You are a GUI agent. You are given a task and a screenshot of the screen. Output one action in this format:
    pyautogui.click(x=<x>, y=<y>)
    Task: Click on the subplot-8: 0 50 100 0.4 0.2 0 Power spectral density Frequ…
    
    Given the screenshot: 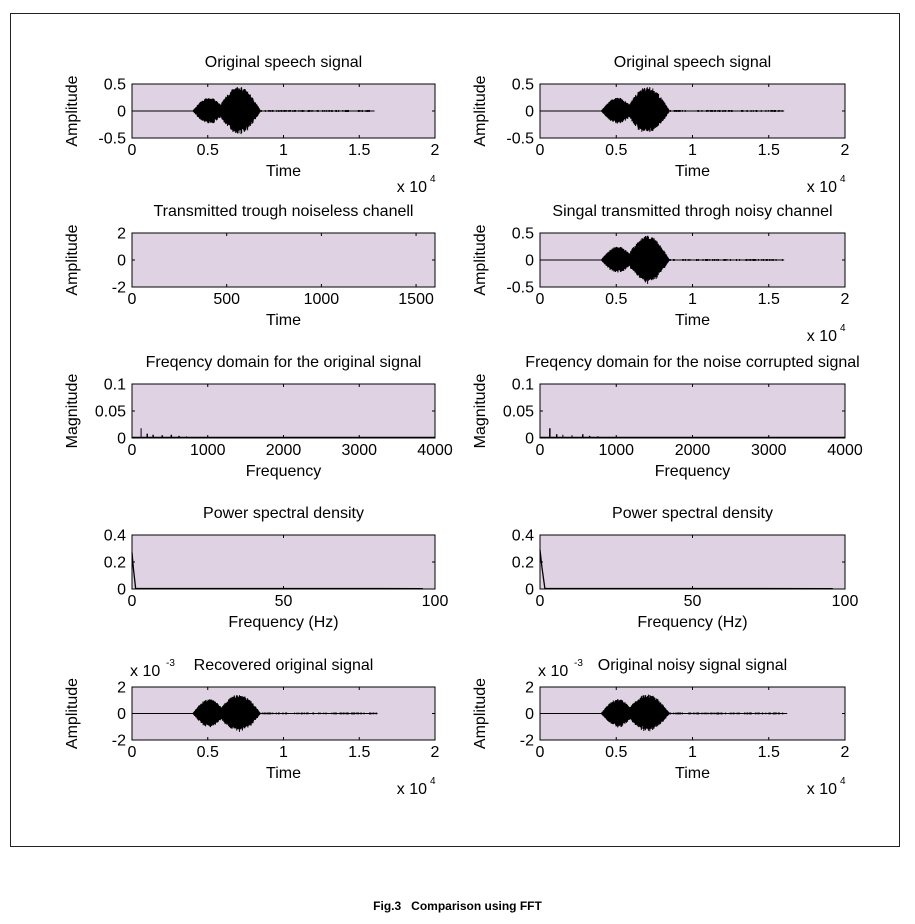 What is the action you would take?
    pyautogui.click(x=685, y=568)
    